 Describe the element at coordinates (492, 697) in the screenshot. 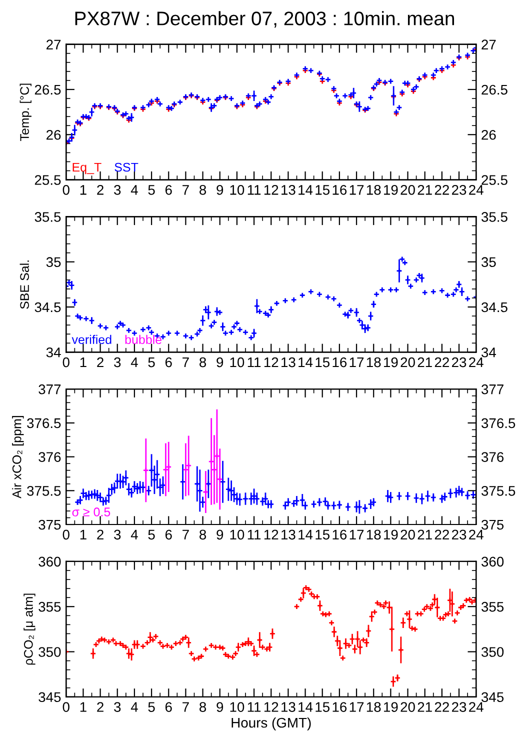

I see `y2-tick-label: 345` at that location.